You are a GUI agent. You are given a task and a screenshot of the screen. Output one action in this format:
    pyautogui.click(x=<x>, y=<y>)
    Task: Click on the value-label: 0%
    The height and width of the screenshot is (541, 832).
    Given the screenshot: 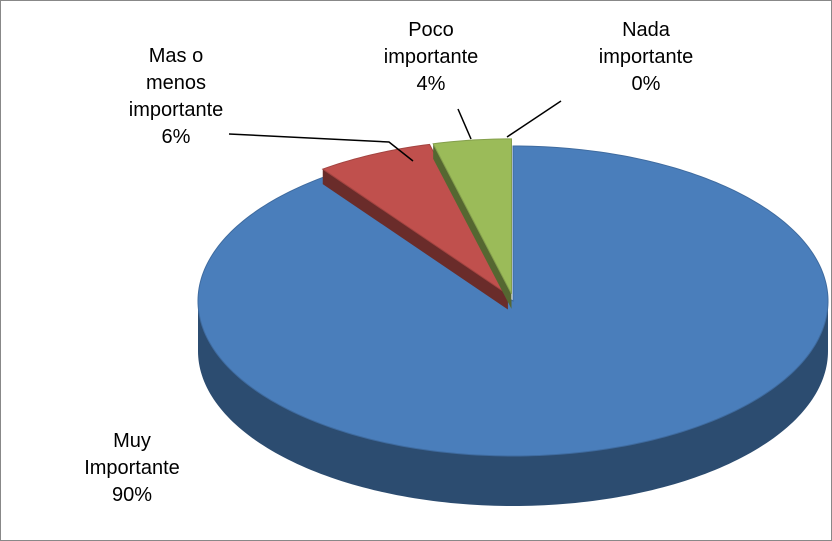 What is the action you would take?
    pyautogui.click(x=646, y=84)
    